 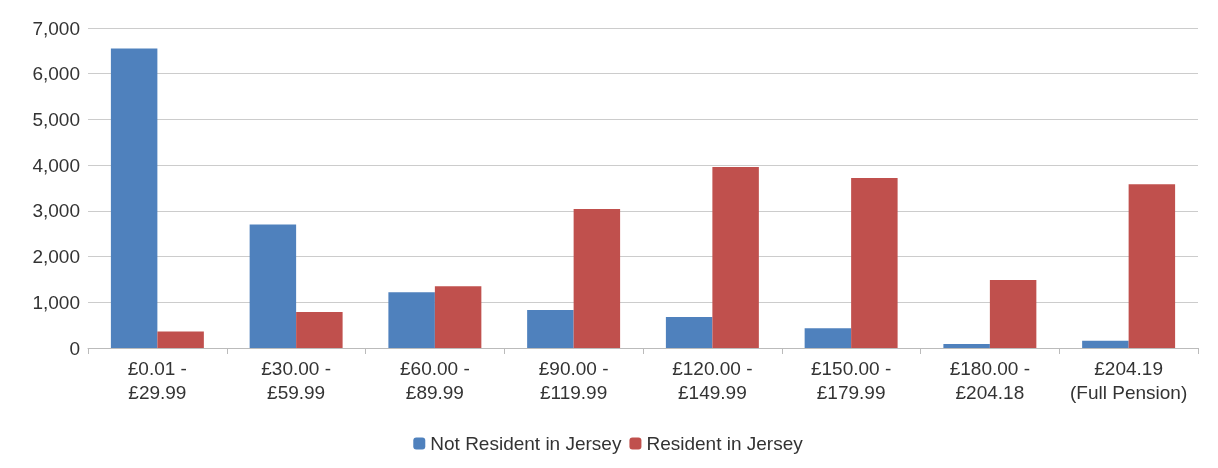 I want to click on y-tick-label: 3,000, so click(x=56, y=211).